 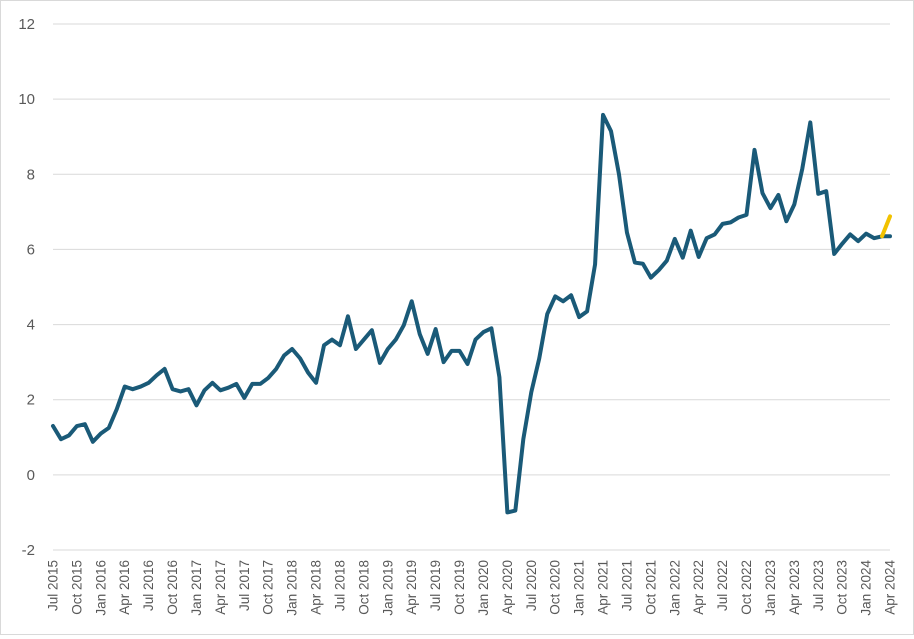 I want to click on x-tick-label: Apr 2023, so click(x=794, y=587).